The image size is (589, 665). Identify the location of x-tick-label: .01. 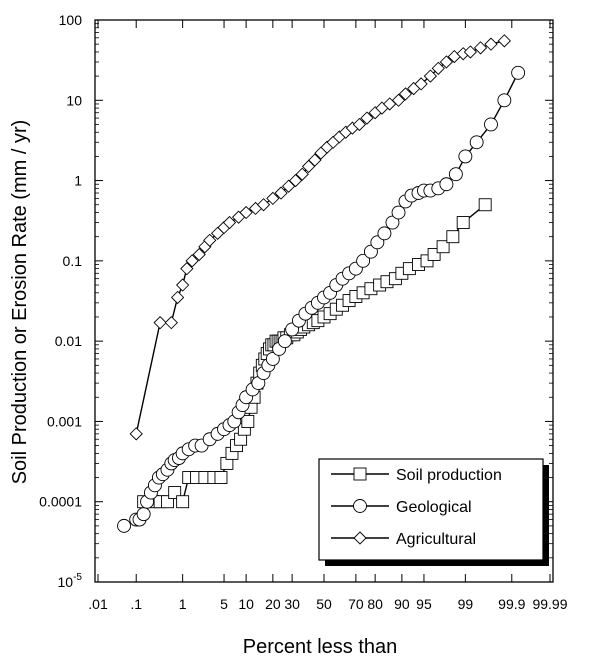
(98, 604).